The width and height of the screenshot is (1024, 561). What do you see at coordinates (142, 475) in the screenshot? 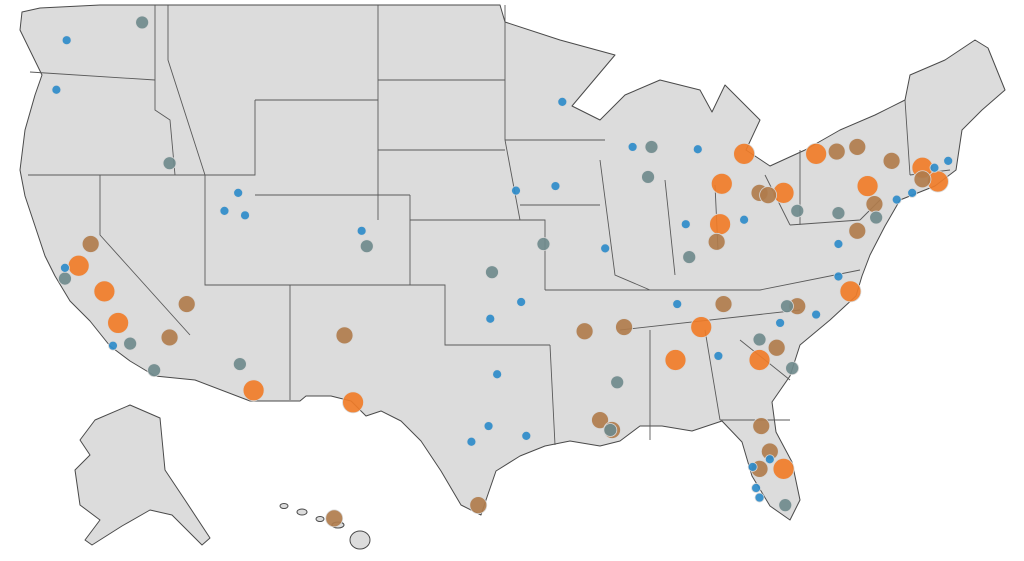
I see `alaska` at bounding box center [142, 475].